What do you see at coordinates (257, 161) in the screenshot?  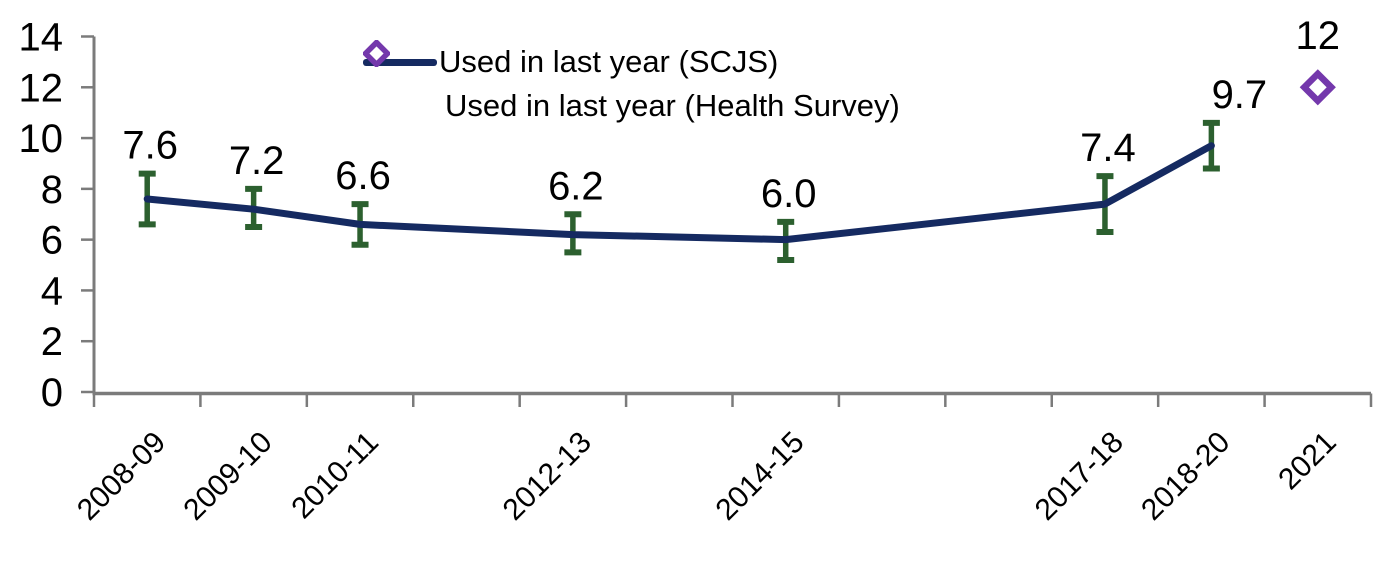 I see `data-label: 7.2` at bounding box center [257, 161].